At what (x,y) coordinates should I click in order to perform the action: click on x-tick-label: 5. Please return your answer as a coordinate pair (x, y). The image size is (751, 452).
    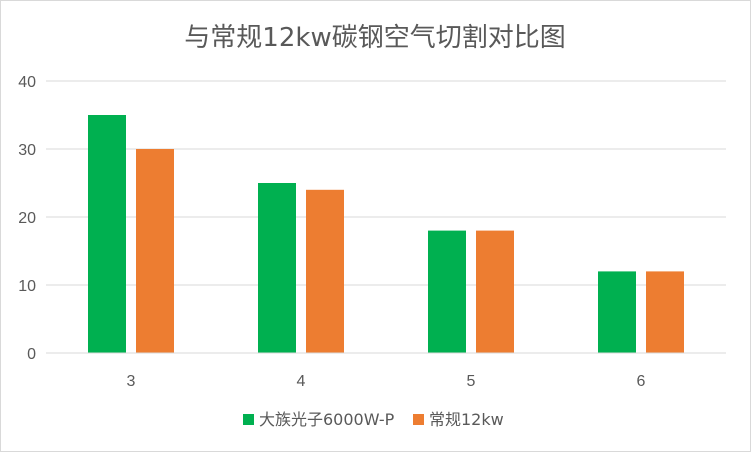
    Looking at the image, I should click on (471, 381).